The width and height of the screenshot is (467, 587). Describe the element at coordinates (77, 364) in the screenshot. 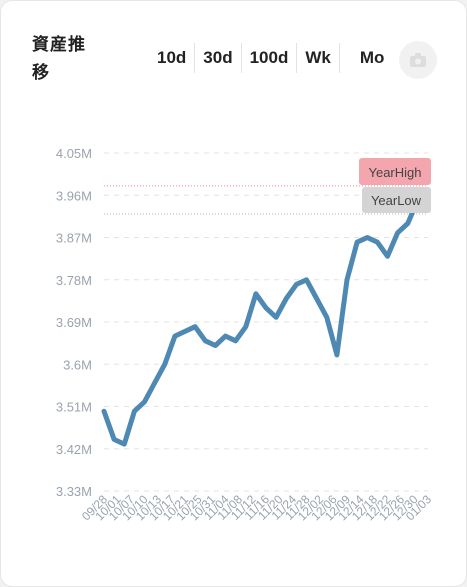

I see `y-tick-label: 3.6M` at that location.